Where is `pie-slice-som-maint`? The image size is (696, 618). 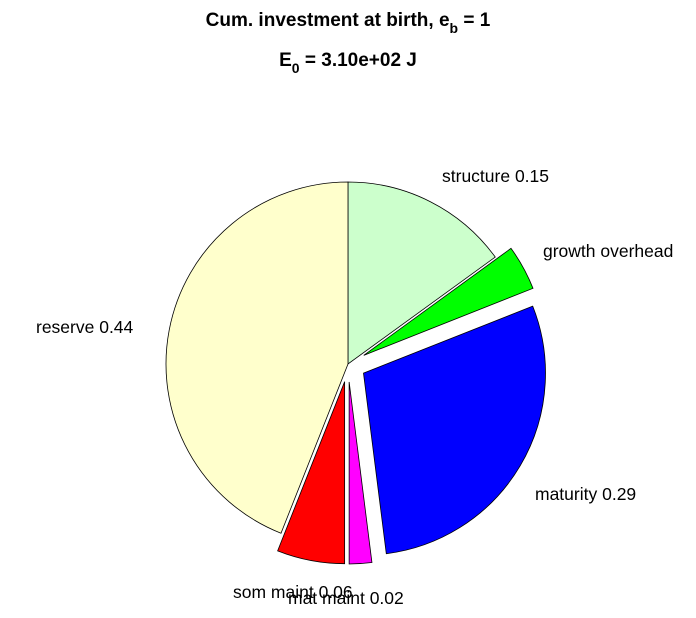
pie-slice-som-maint is located at coordinates (311, 473).